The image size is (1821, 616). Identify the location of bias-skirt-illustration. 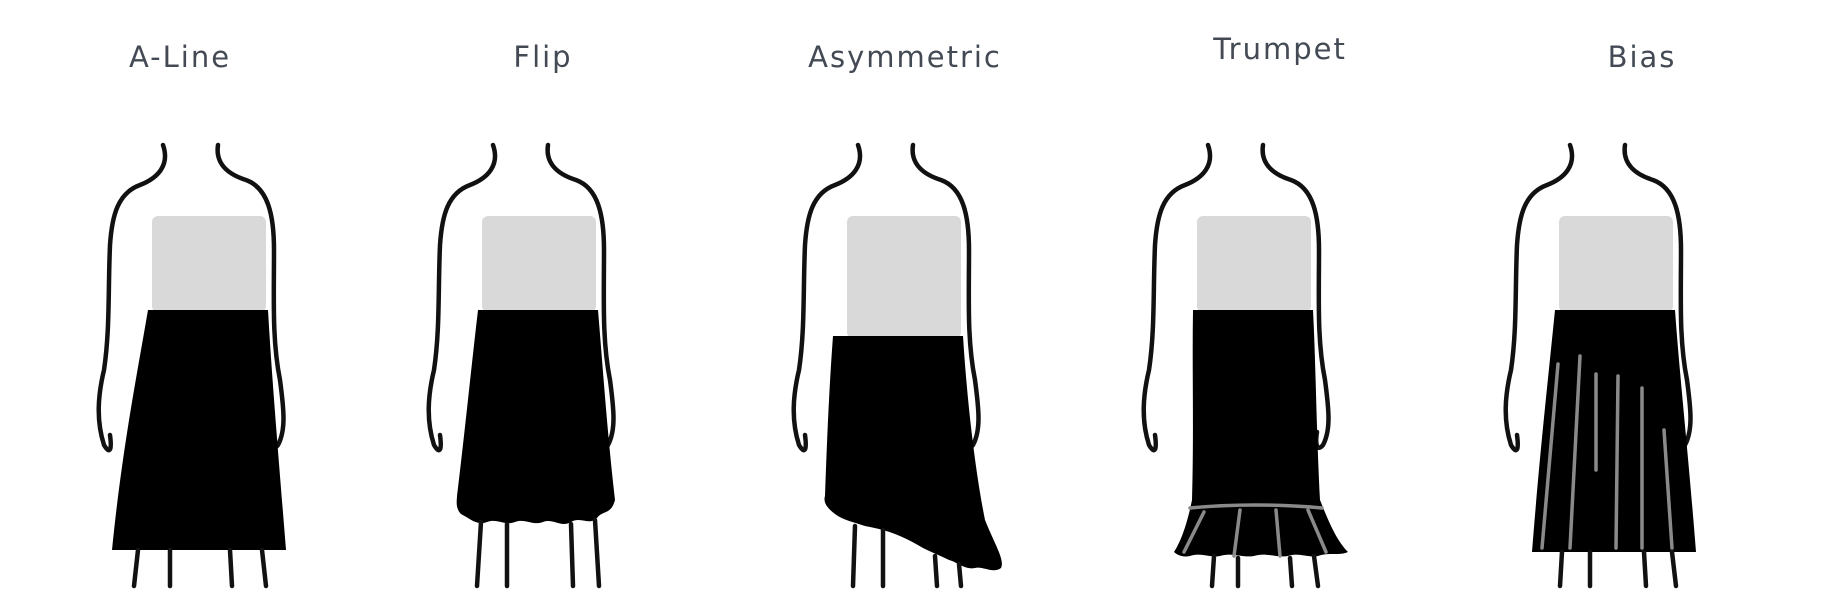
(1599, 365).